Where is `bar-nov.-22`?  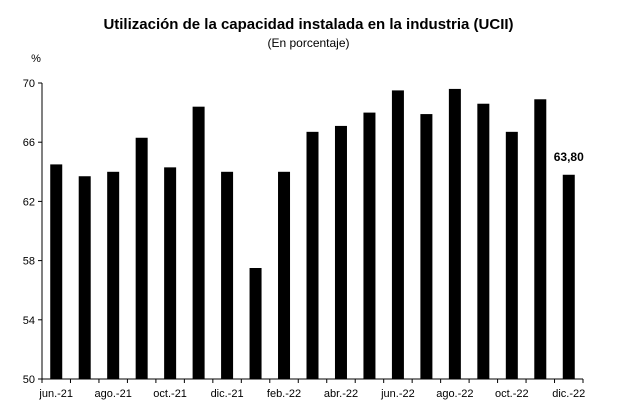
bar-nov.-22 is located at coordinates (540, 239).